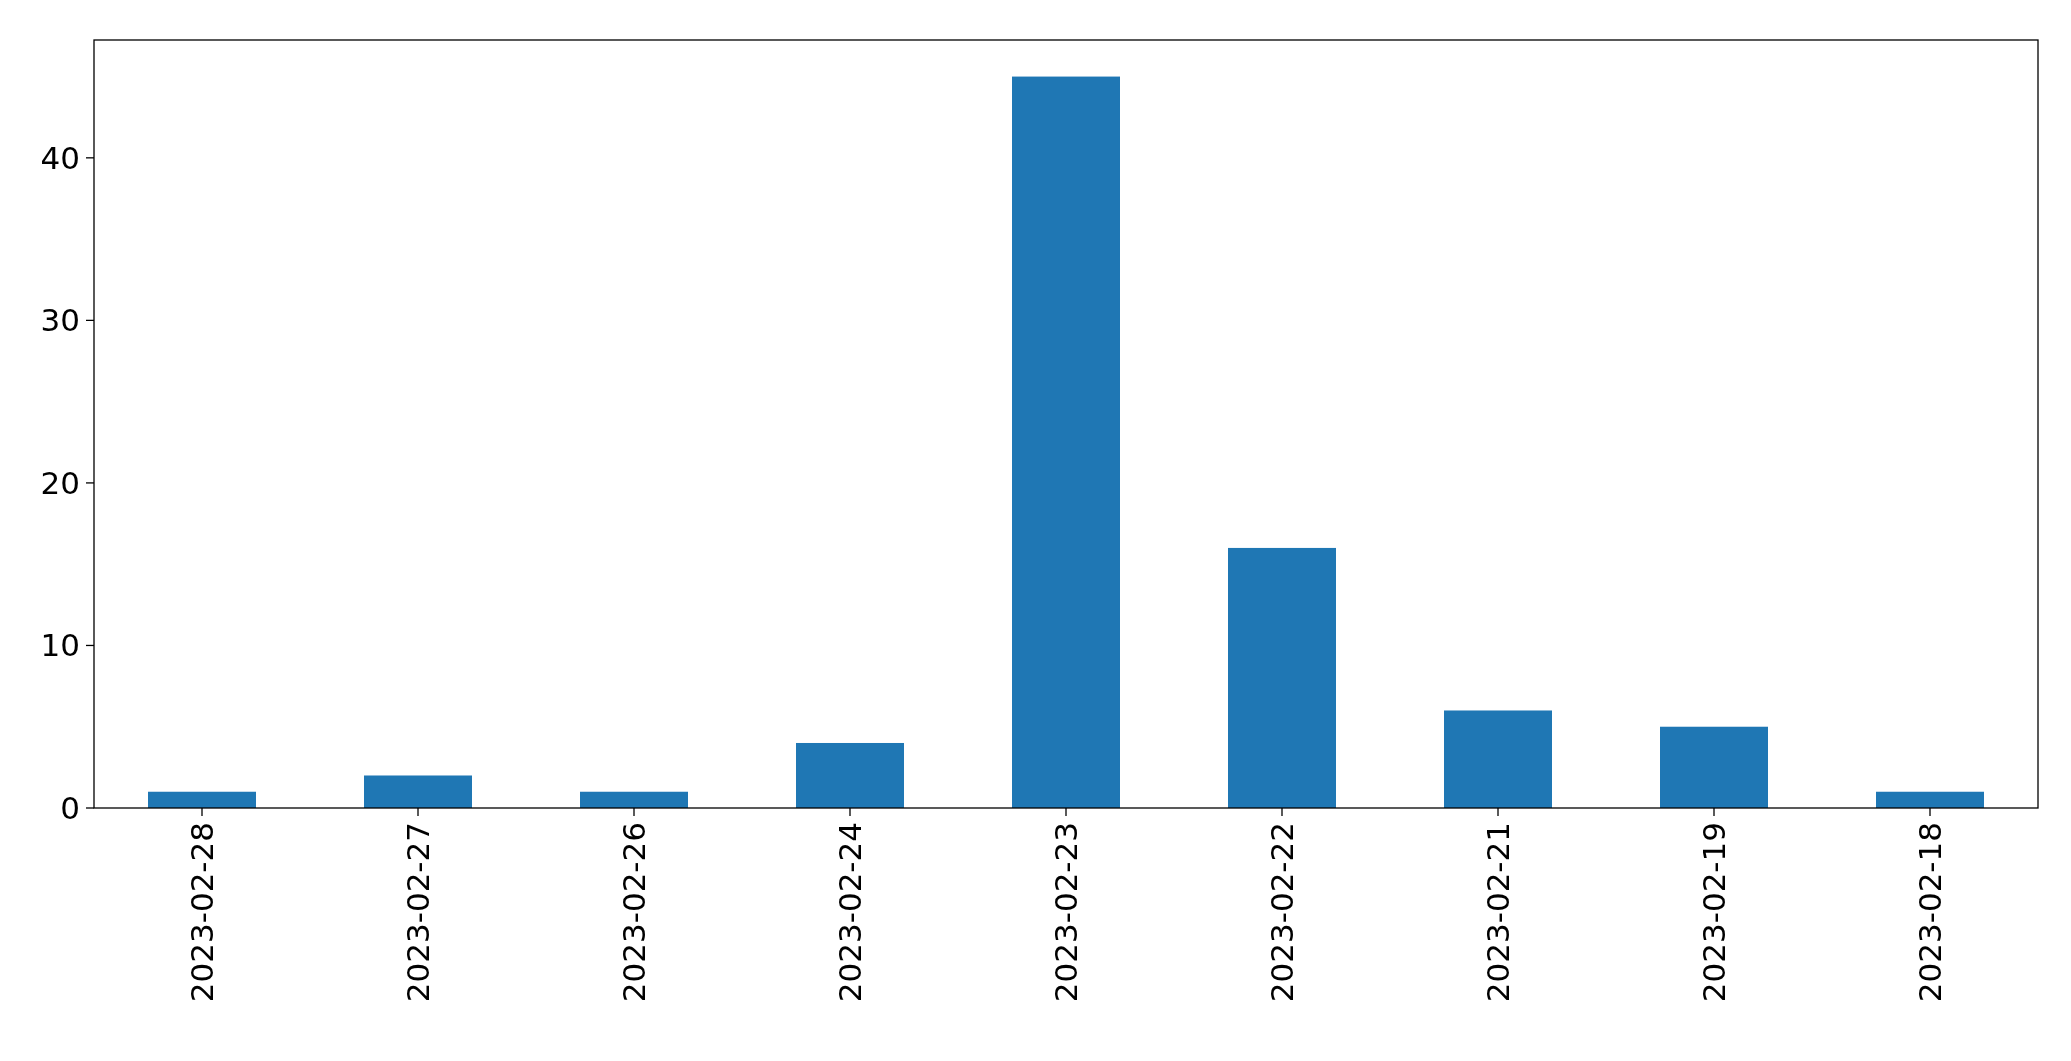 The height and width of the screenshot is (1061, 2071). I want to click on x-tick-label: 2023-02-22, so click(1281, 912).